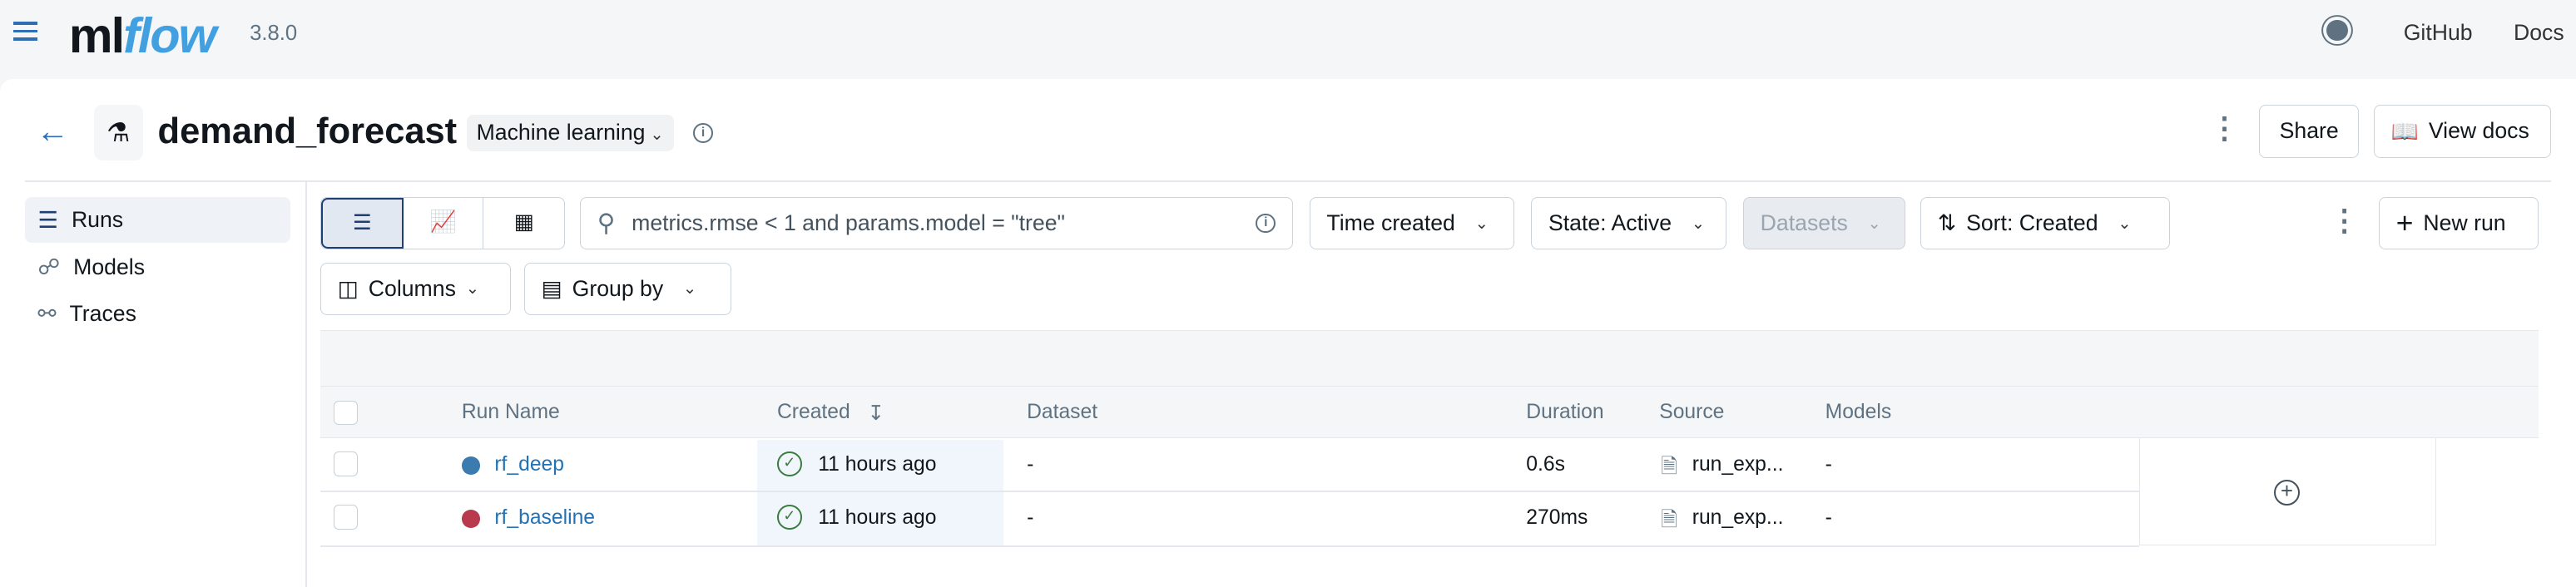 The width and height of the screenshot is (2576, 587). I want to click on duration-value: 270ms, so click(1557, 518).